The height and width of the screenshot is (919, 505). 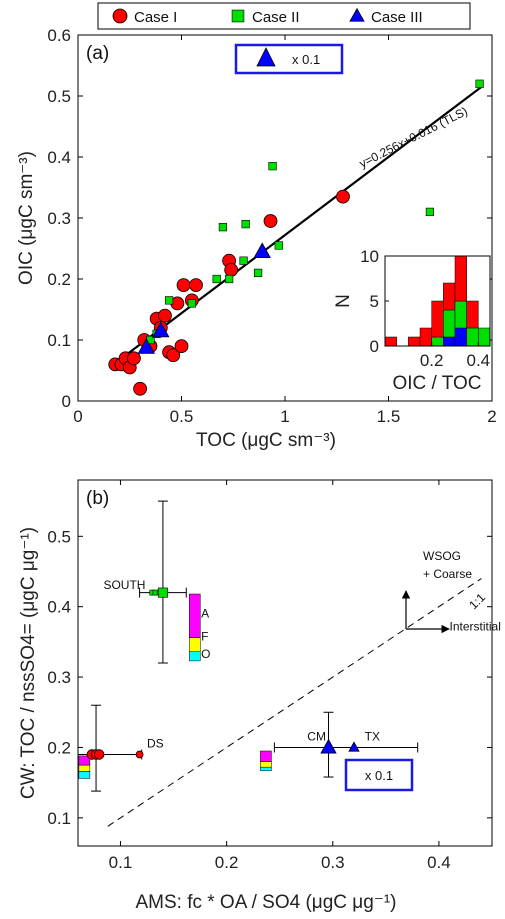 I want to click on panel-b-xtick-label: 0.3, so click(x=333, y=862).